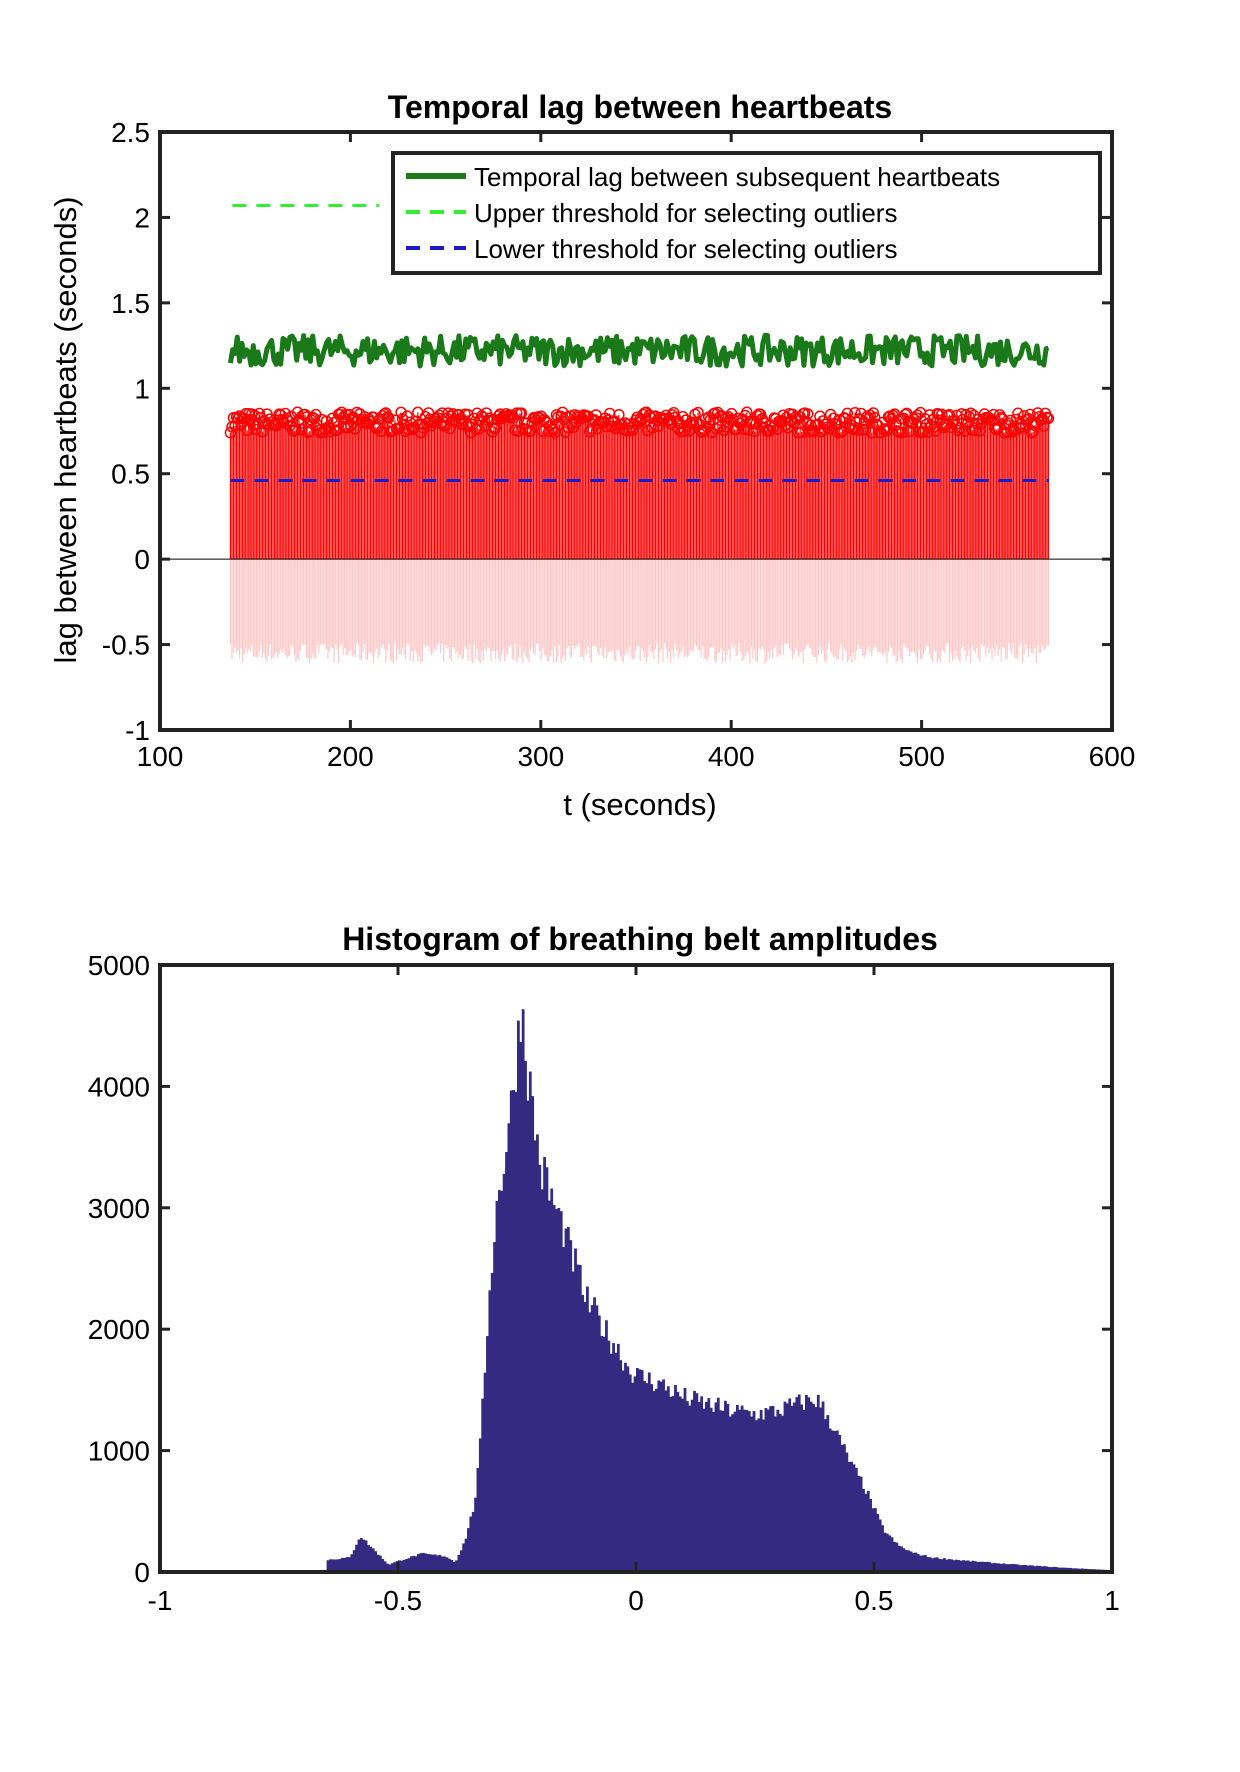 Image resolution: width=1240 pixels, height=1772 pixels. What do you see at coordinates (142, 388) in the screenshot?
I see `y-tick-label: 1` at bounding box center [142, 388].